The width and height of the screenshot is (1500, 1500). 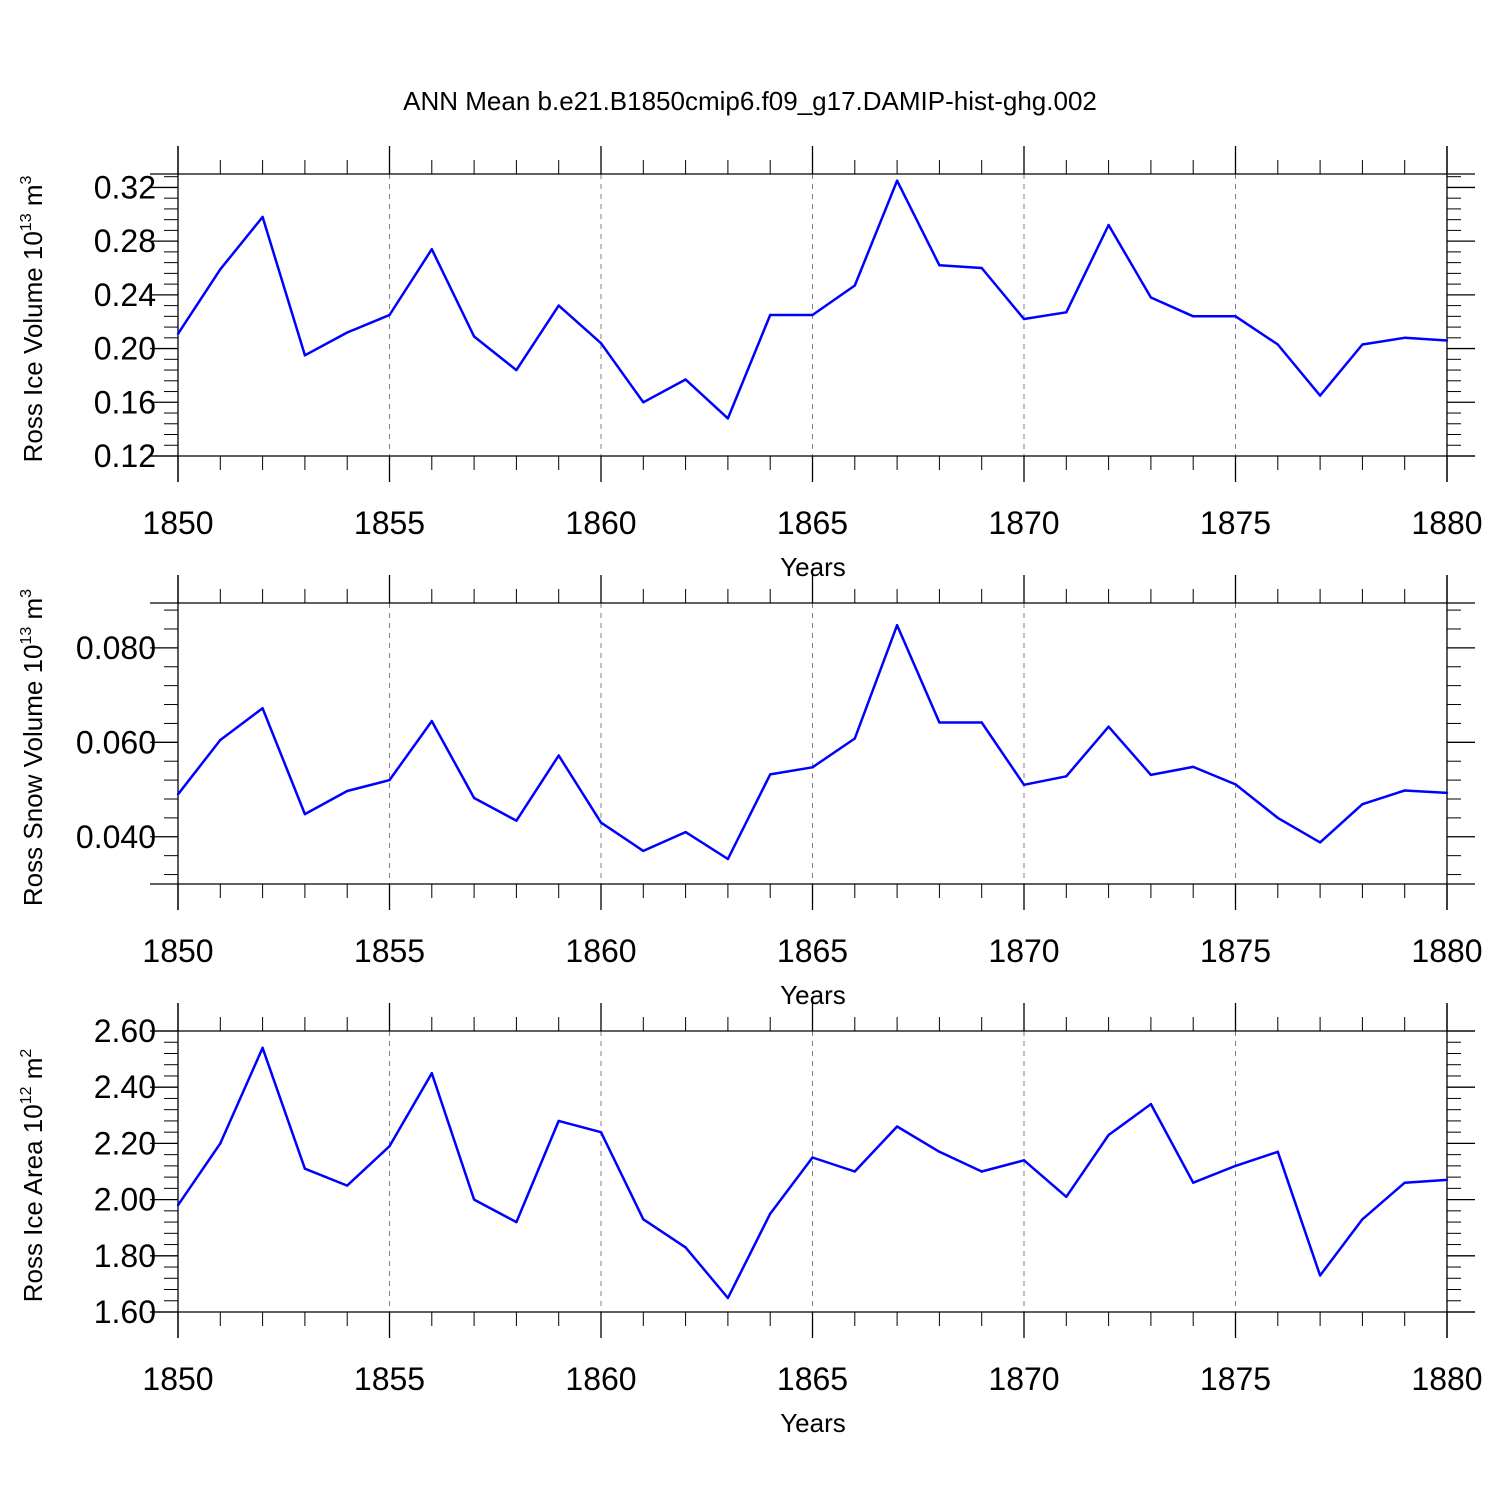 I want to click on y-tick-label: 0.20, so click(x=125, y=349).